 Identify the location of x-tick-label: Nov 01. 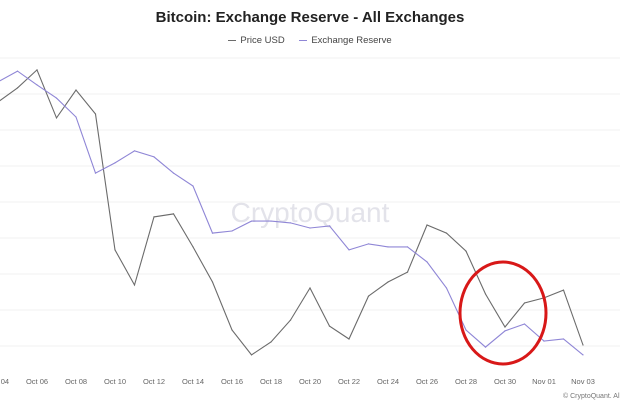
(544, 381).